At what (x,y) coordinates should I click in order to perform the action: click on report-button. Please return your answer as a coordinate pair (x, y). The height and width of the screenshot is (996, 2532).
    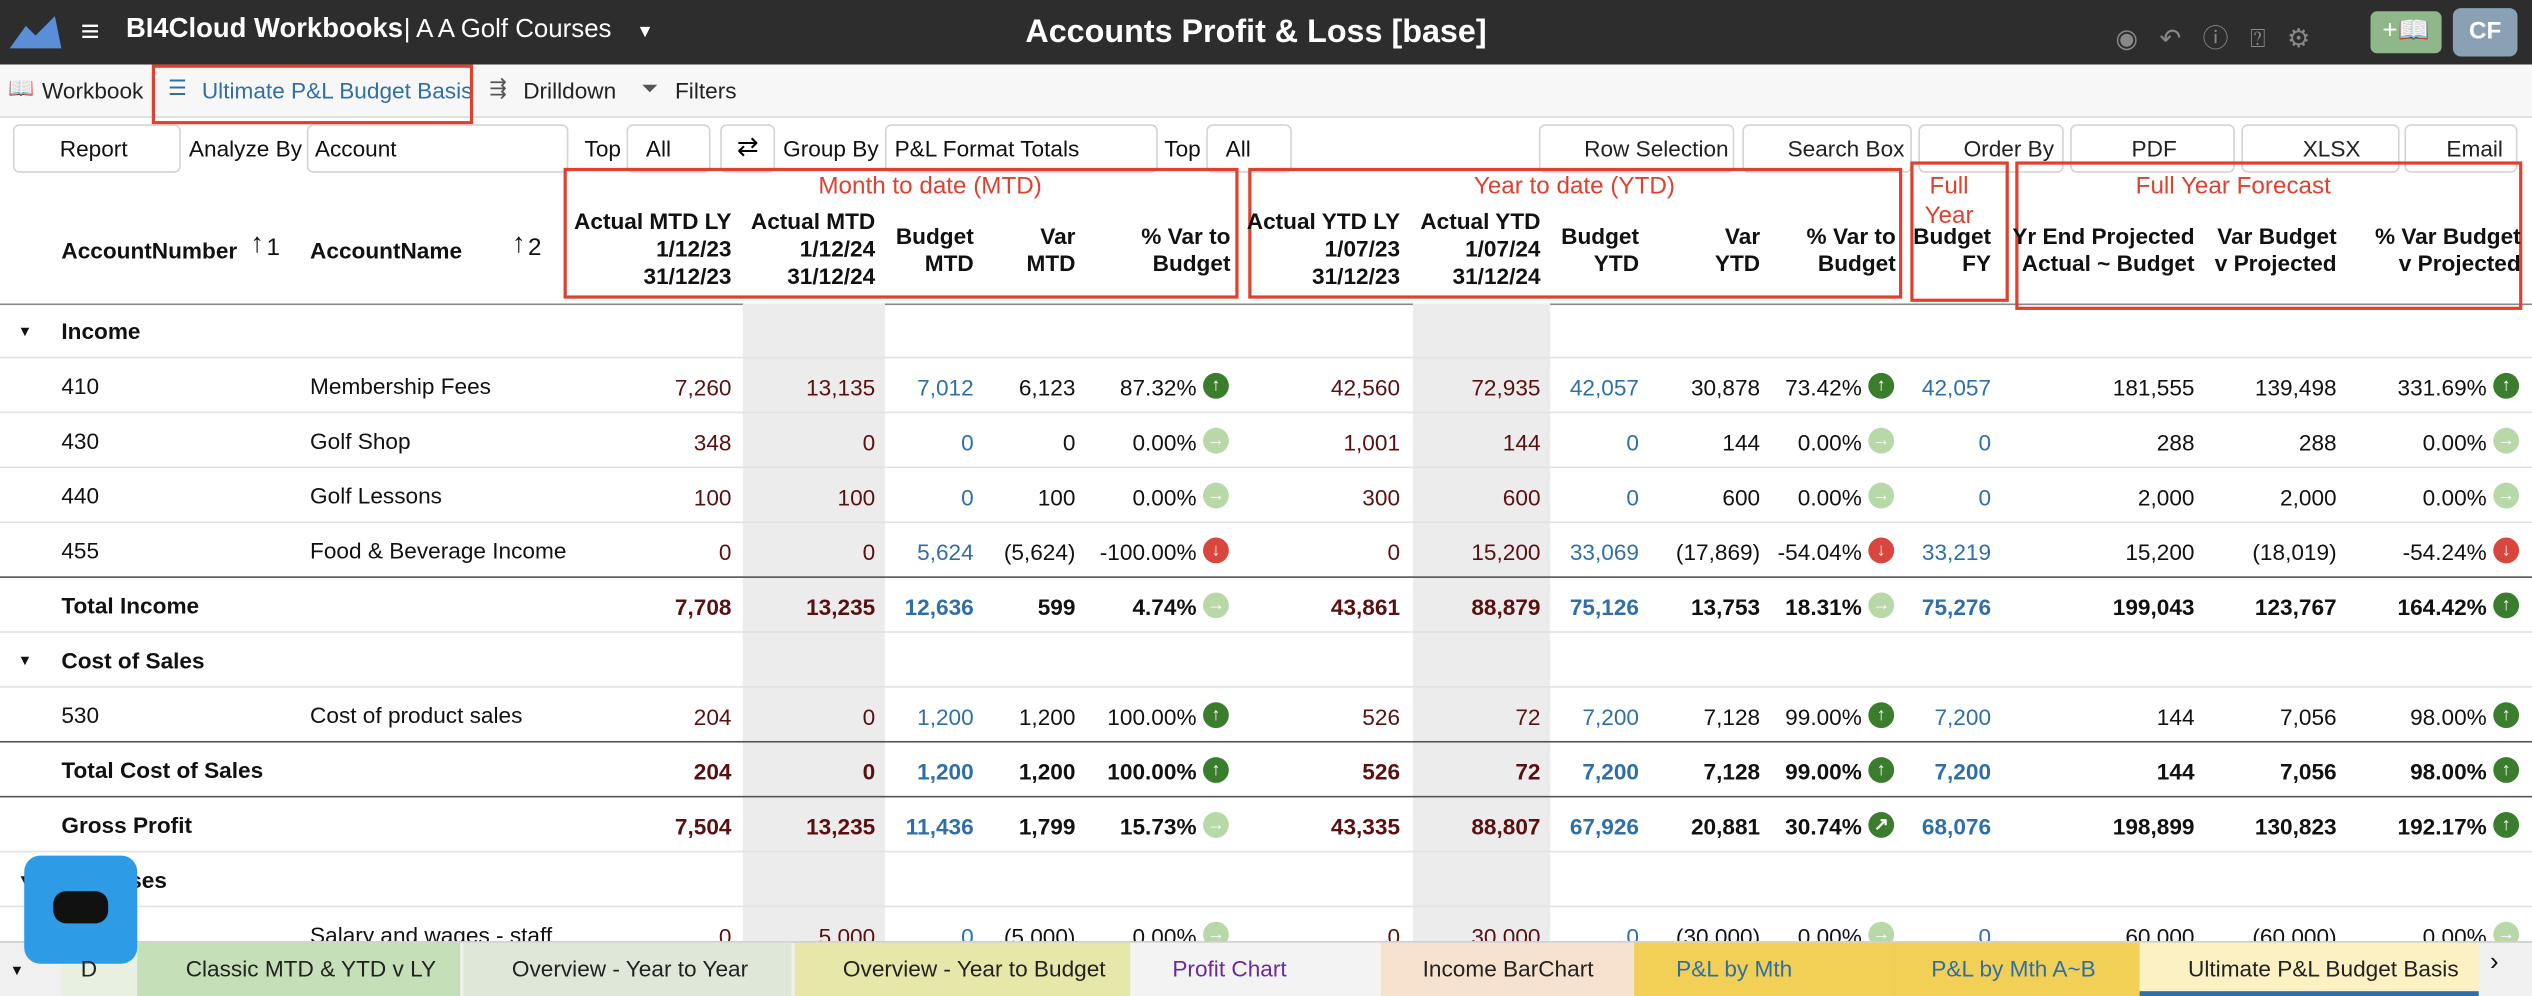
    Looking at the image, I should click on (96, 148).